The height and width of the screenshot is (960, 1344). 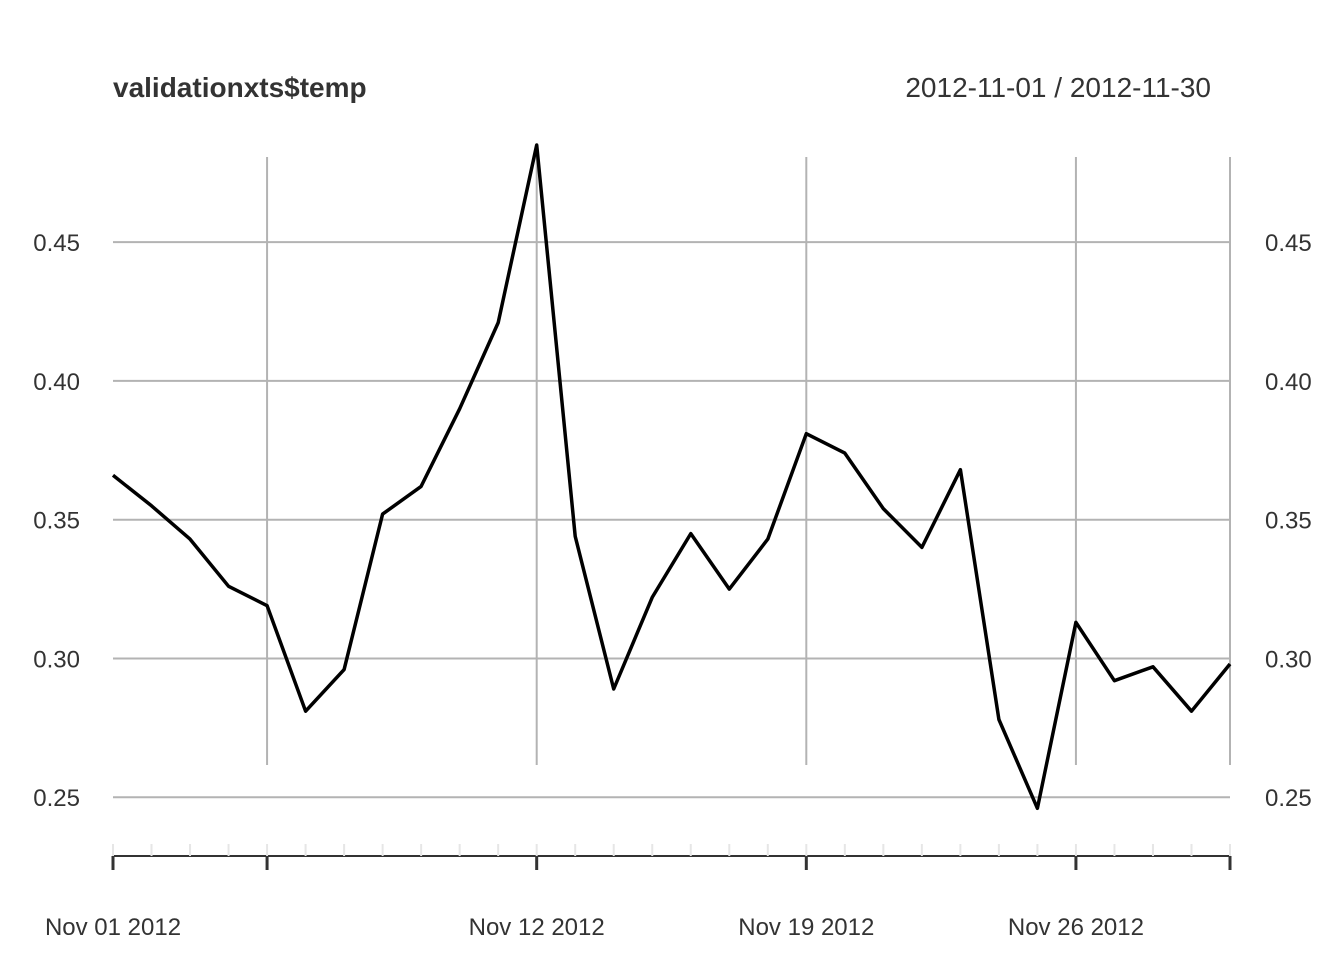 What do you see at coordinates (56, 243) in the screenshot?
I see `y-tick-label-left: 0.45` at bounding box center [56, 243].